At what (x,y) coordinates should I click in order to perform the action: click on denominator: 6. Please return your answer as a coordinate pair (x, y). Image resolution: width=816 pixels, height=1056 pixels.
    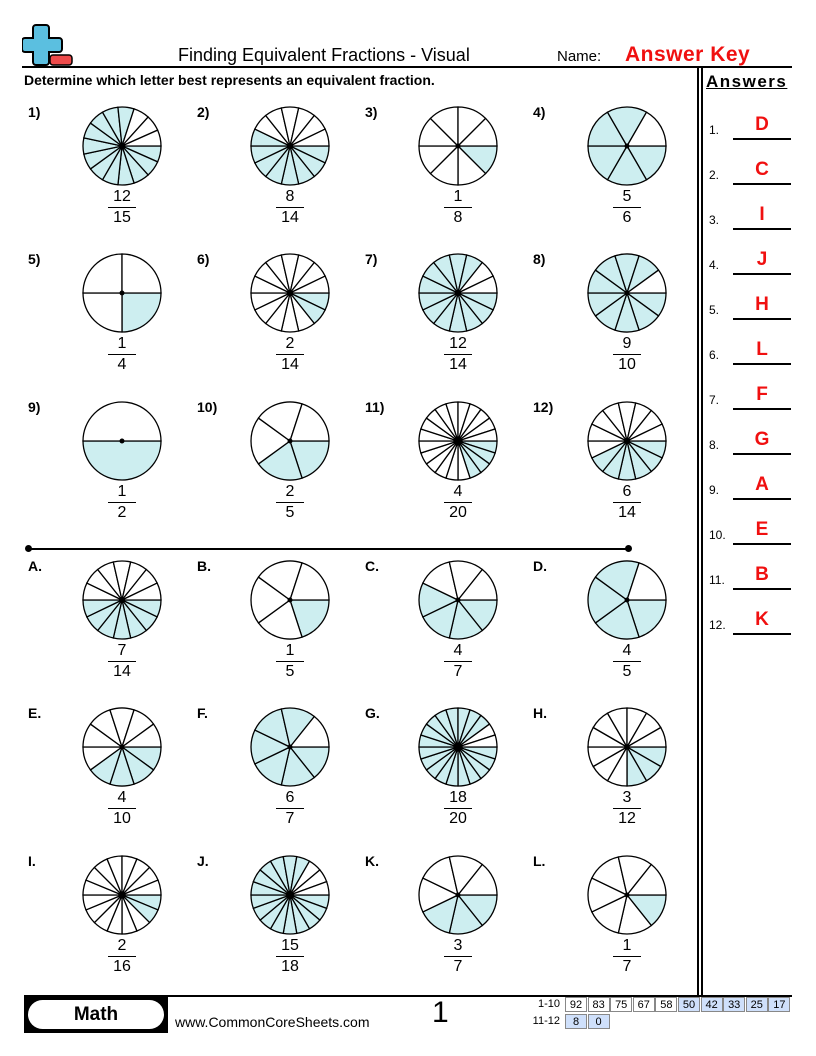
    Looking at the image, I should click on (627, 218).